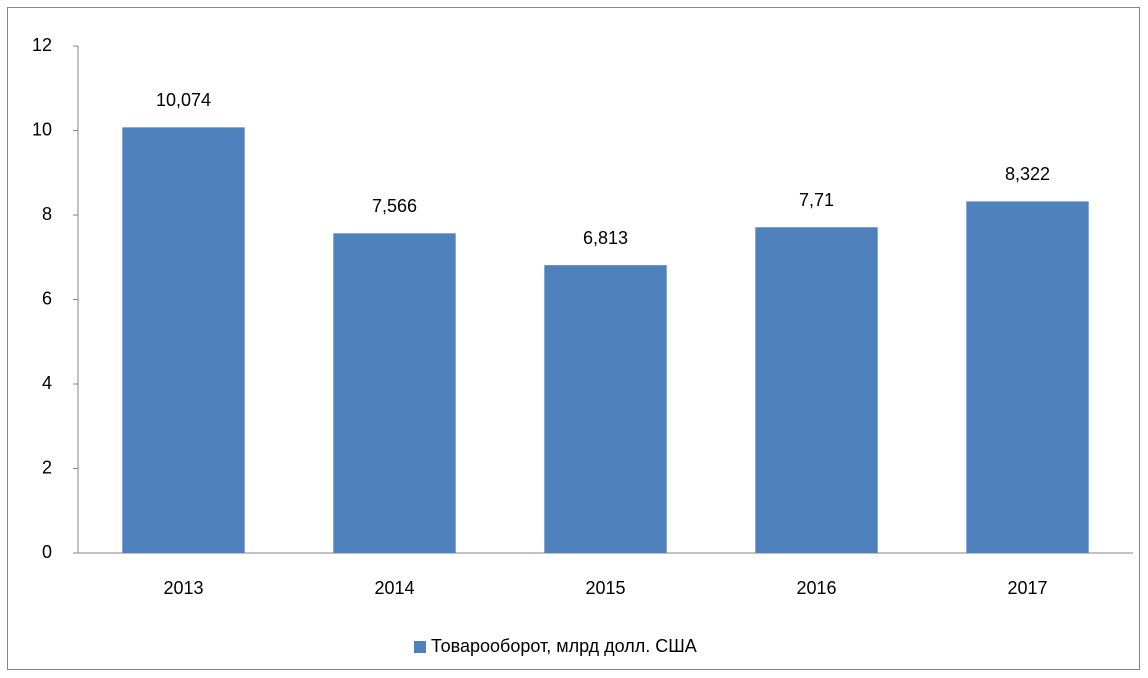  Describe the element at coordinates (394, 588) in the screenshot. I see `x-tick-label: 2014` at that location.